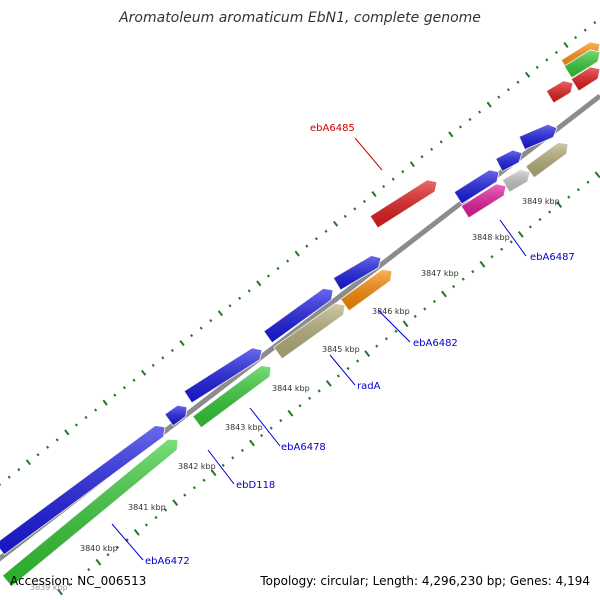  I want to click on scale-label: 3842 kbp, so click(197, 466).